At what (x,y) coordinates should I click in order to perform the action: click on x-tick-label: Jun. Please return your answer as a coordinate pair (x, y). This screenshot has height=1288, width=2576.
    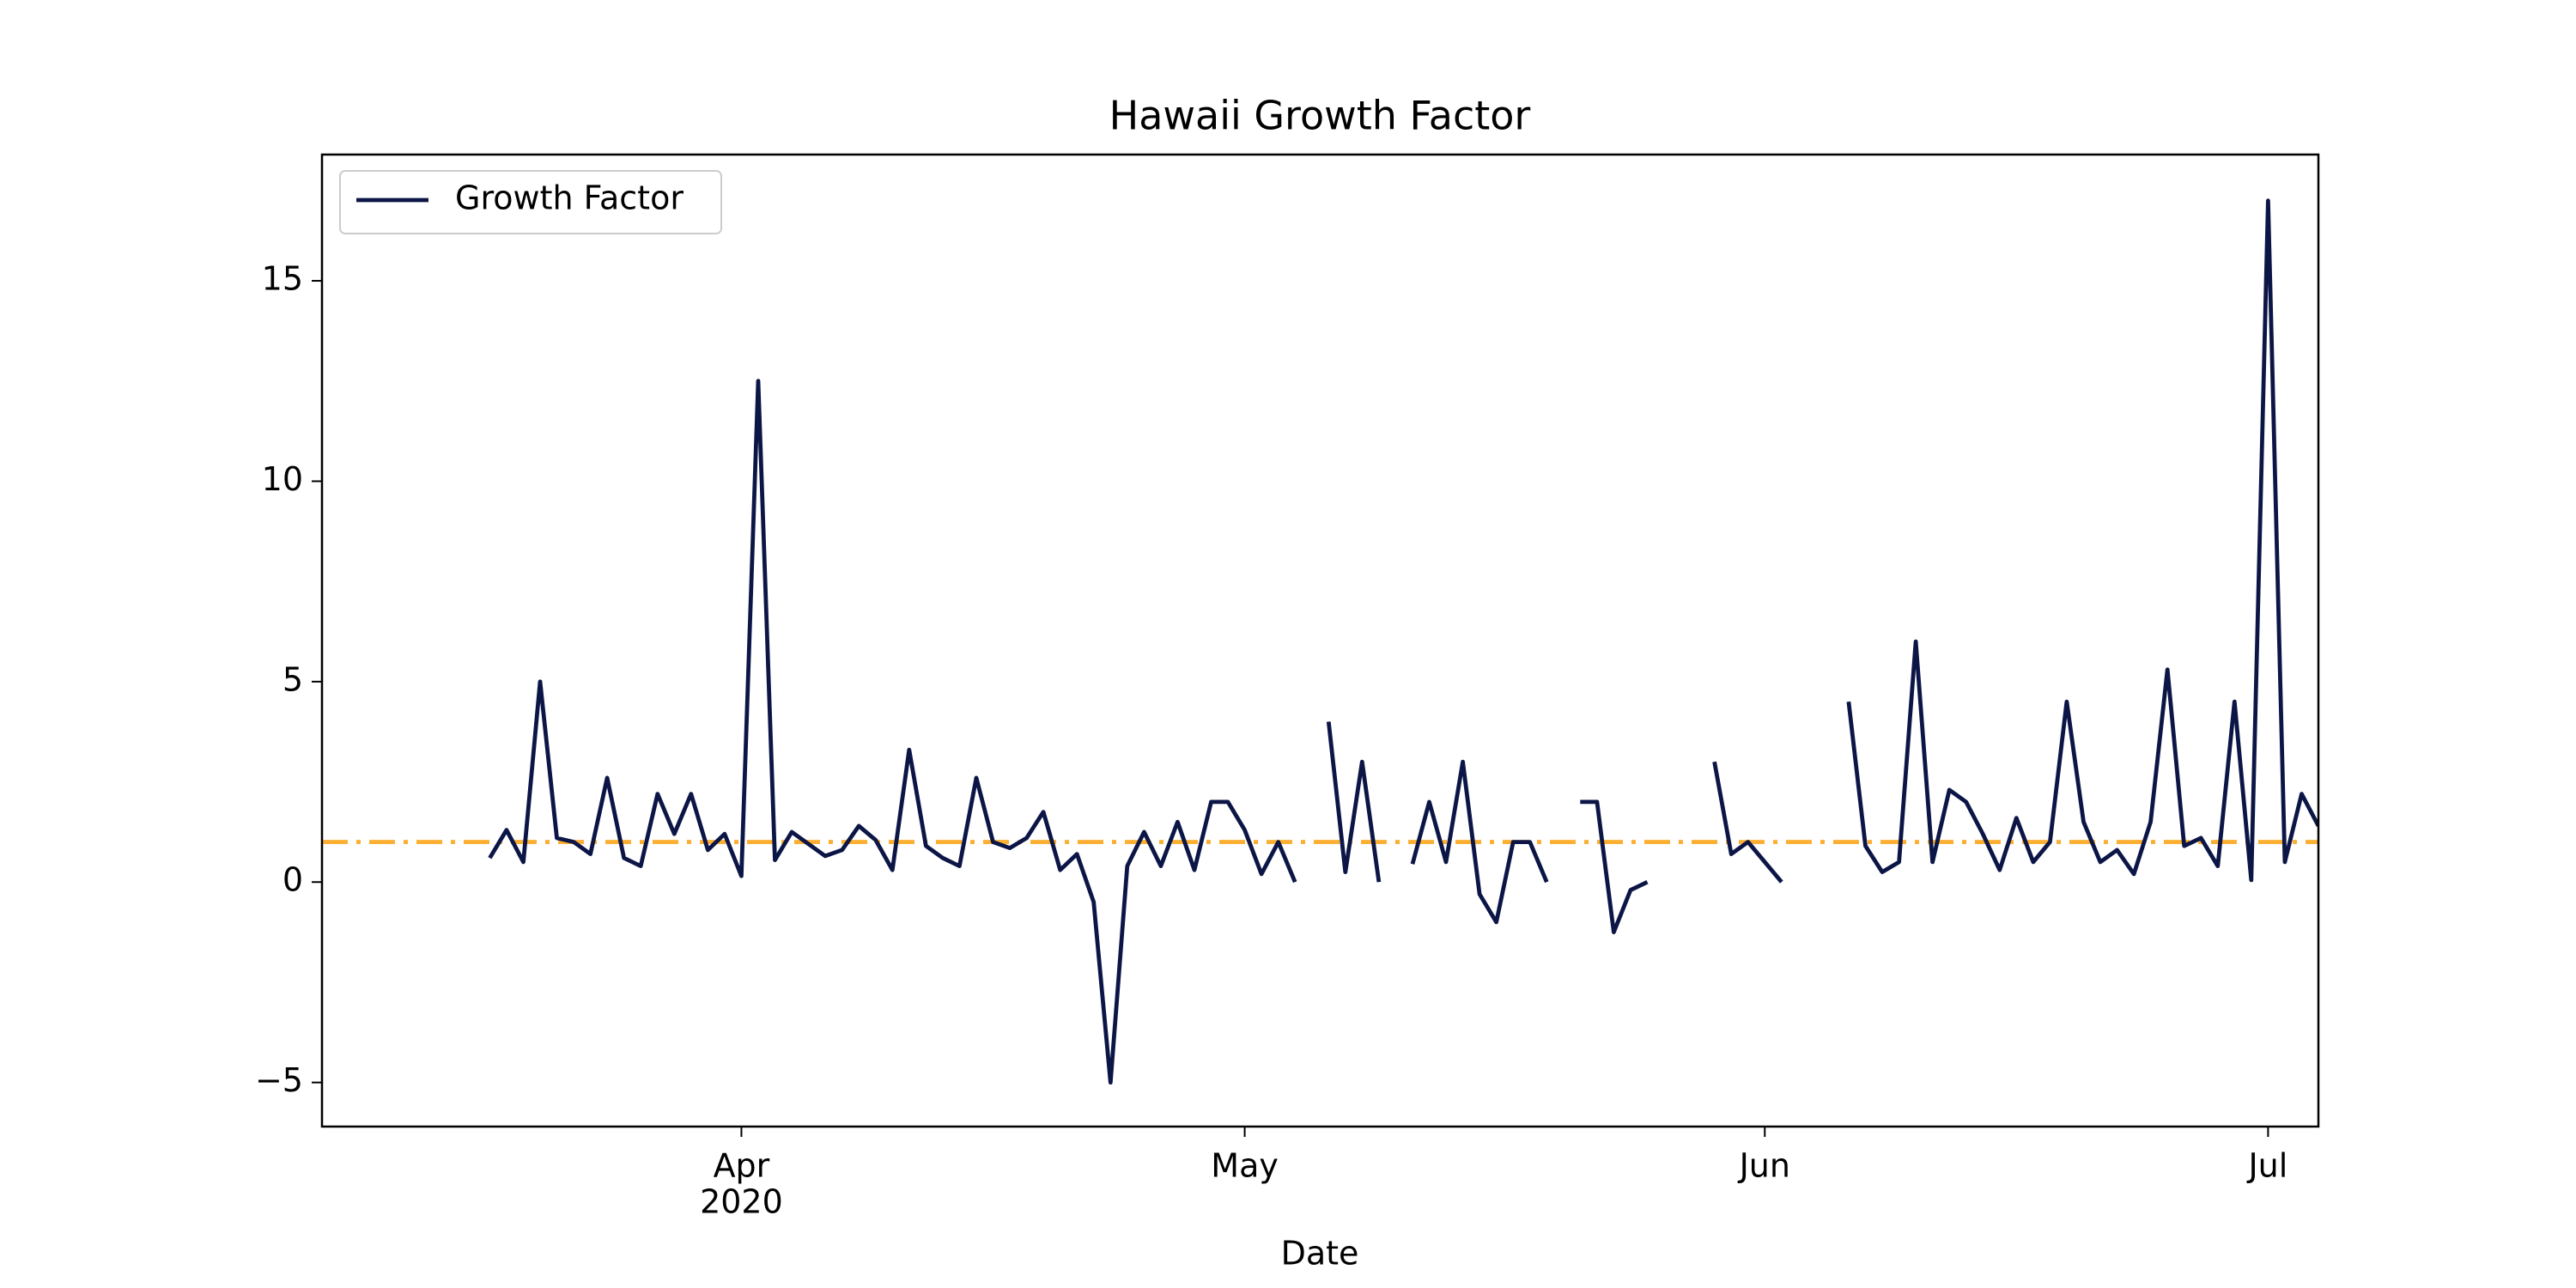
    Looking at the image, I should click on (1764, 1166).